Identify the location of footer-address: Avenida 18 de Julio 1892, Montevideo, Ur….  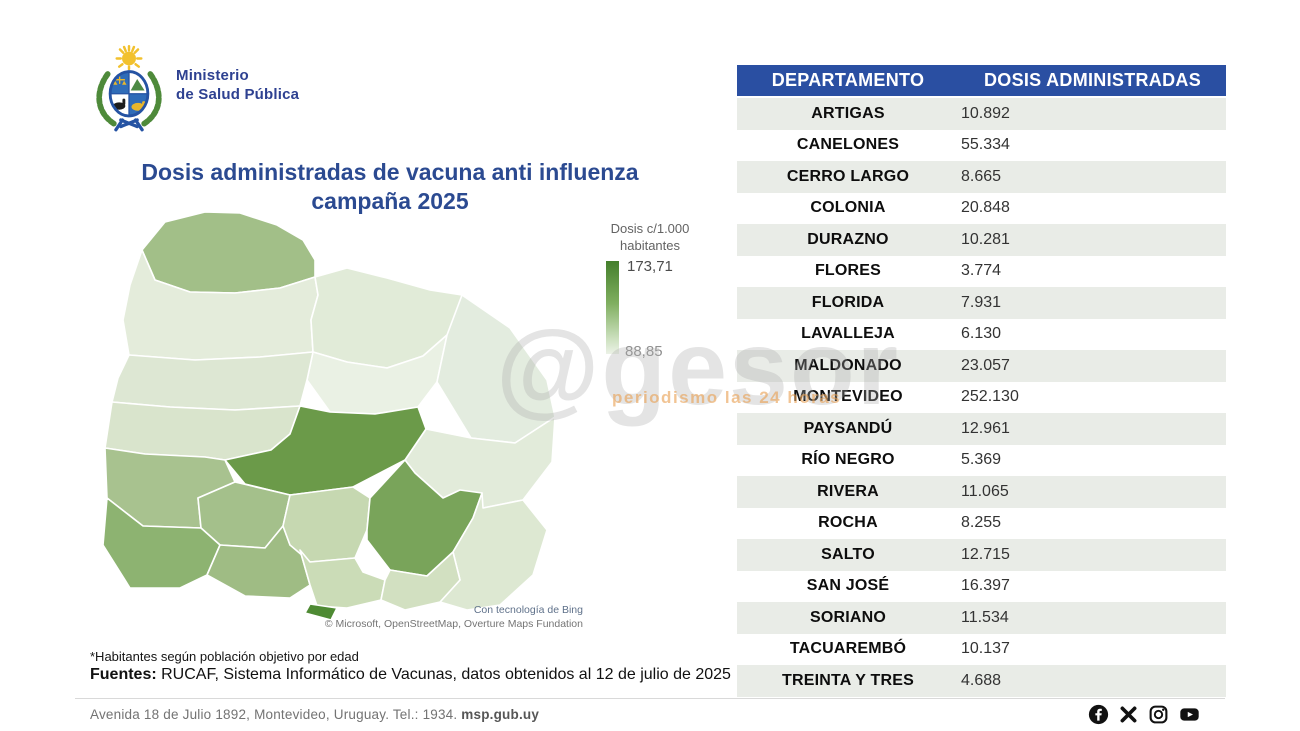
(315, 714).